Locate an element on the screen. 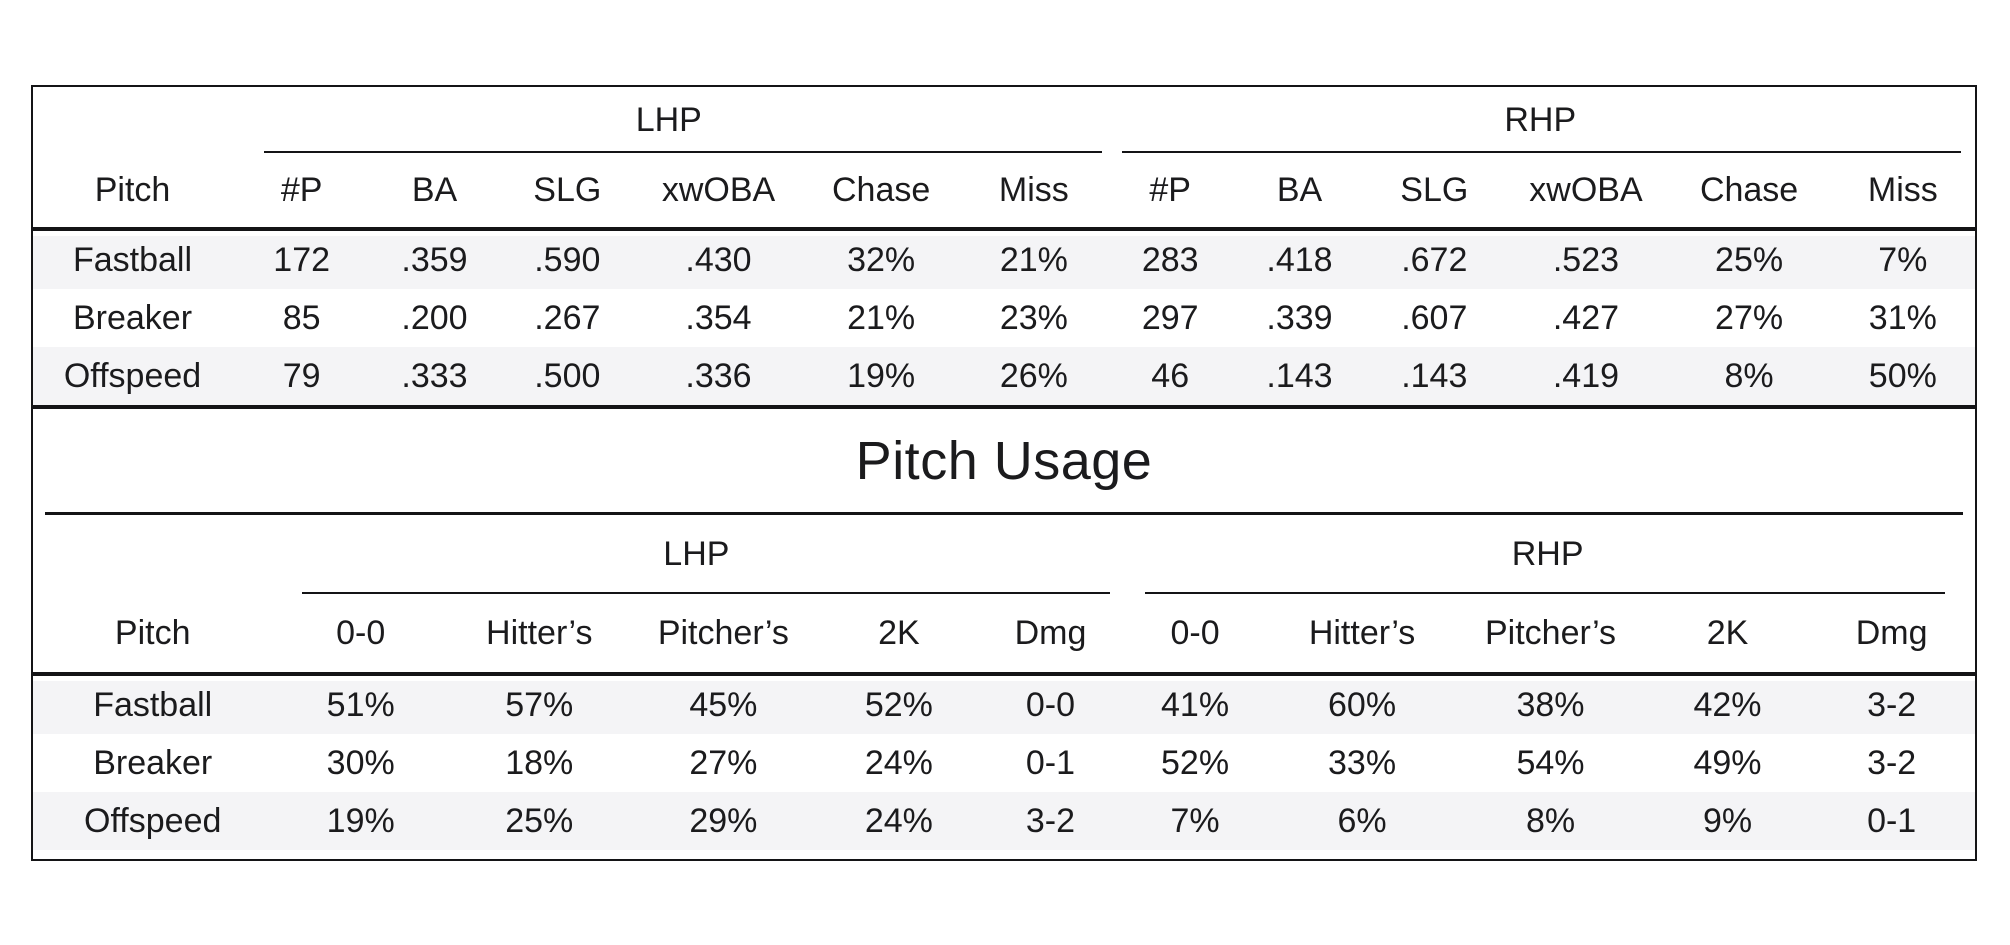  stat-value-cell: 45% is located at coordinates (723, 704).